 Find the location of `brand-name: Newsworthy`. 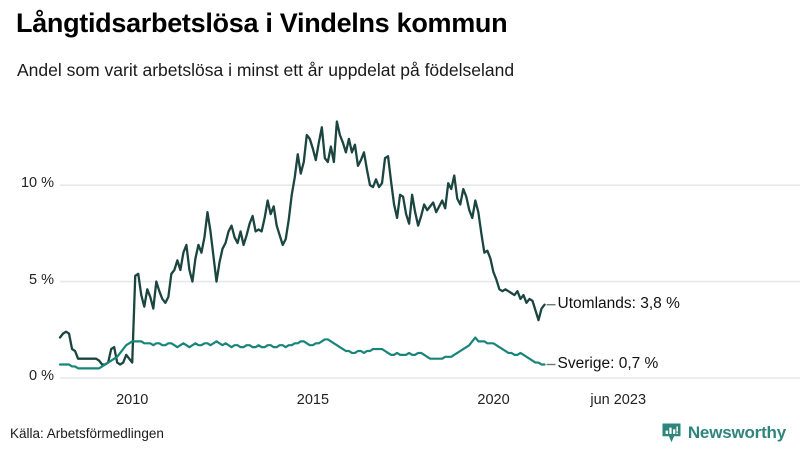

brand-name: Newsworthy is located at coordinates (736, 432).